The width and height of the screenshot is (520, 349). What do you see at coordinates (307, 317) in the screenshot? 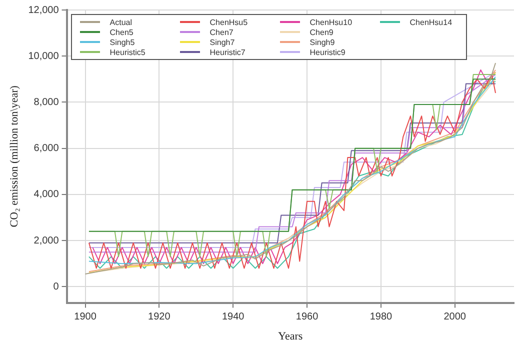
I see `x-tick-label: 1960` at bounding box center [307, 317].